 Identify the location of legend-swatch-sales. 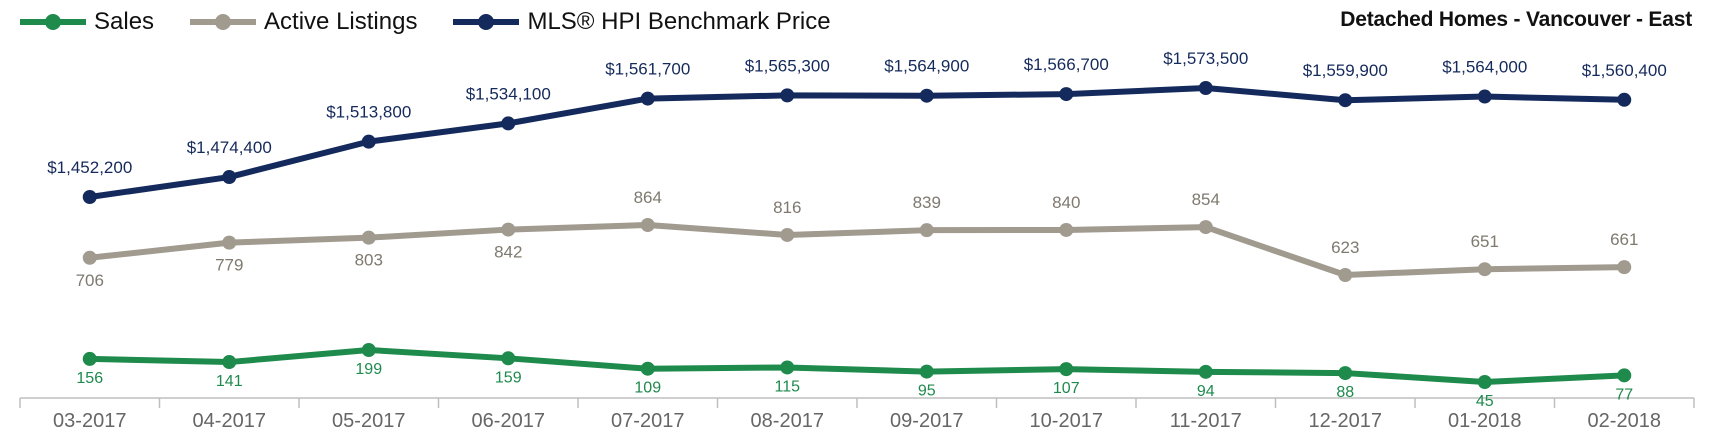
(53, 22).